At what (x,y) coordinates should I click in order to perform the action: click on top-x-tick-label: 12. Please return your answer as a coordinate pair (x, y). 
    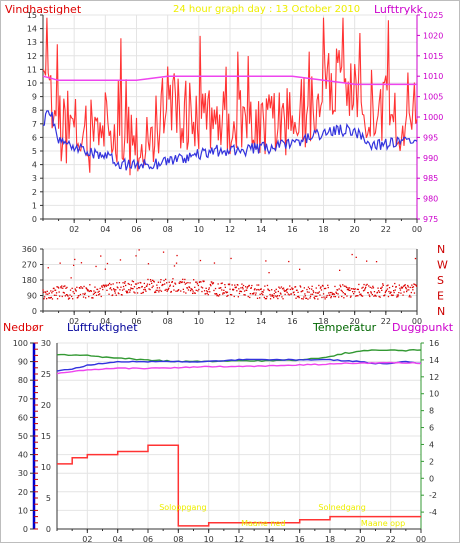
    Looking at the image, I should click on (230, 229).